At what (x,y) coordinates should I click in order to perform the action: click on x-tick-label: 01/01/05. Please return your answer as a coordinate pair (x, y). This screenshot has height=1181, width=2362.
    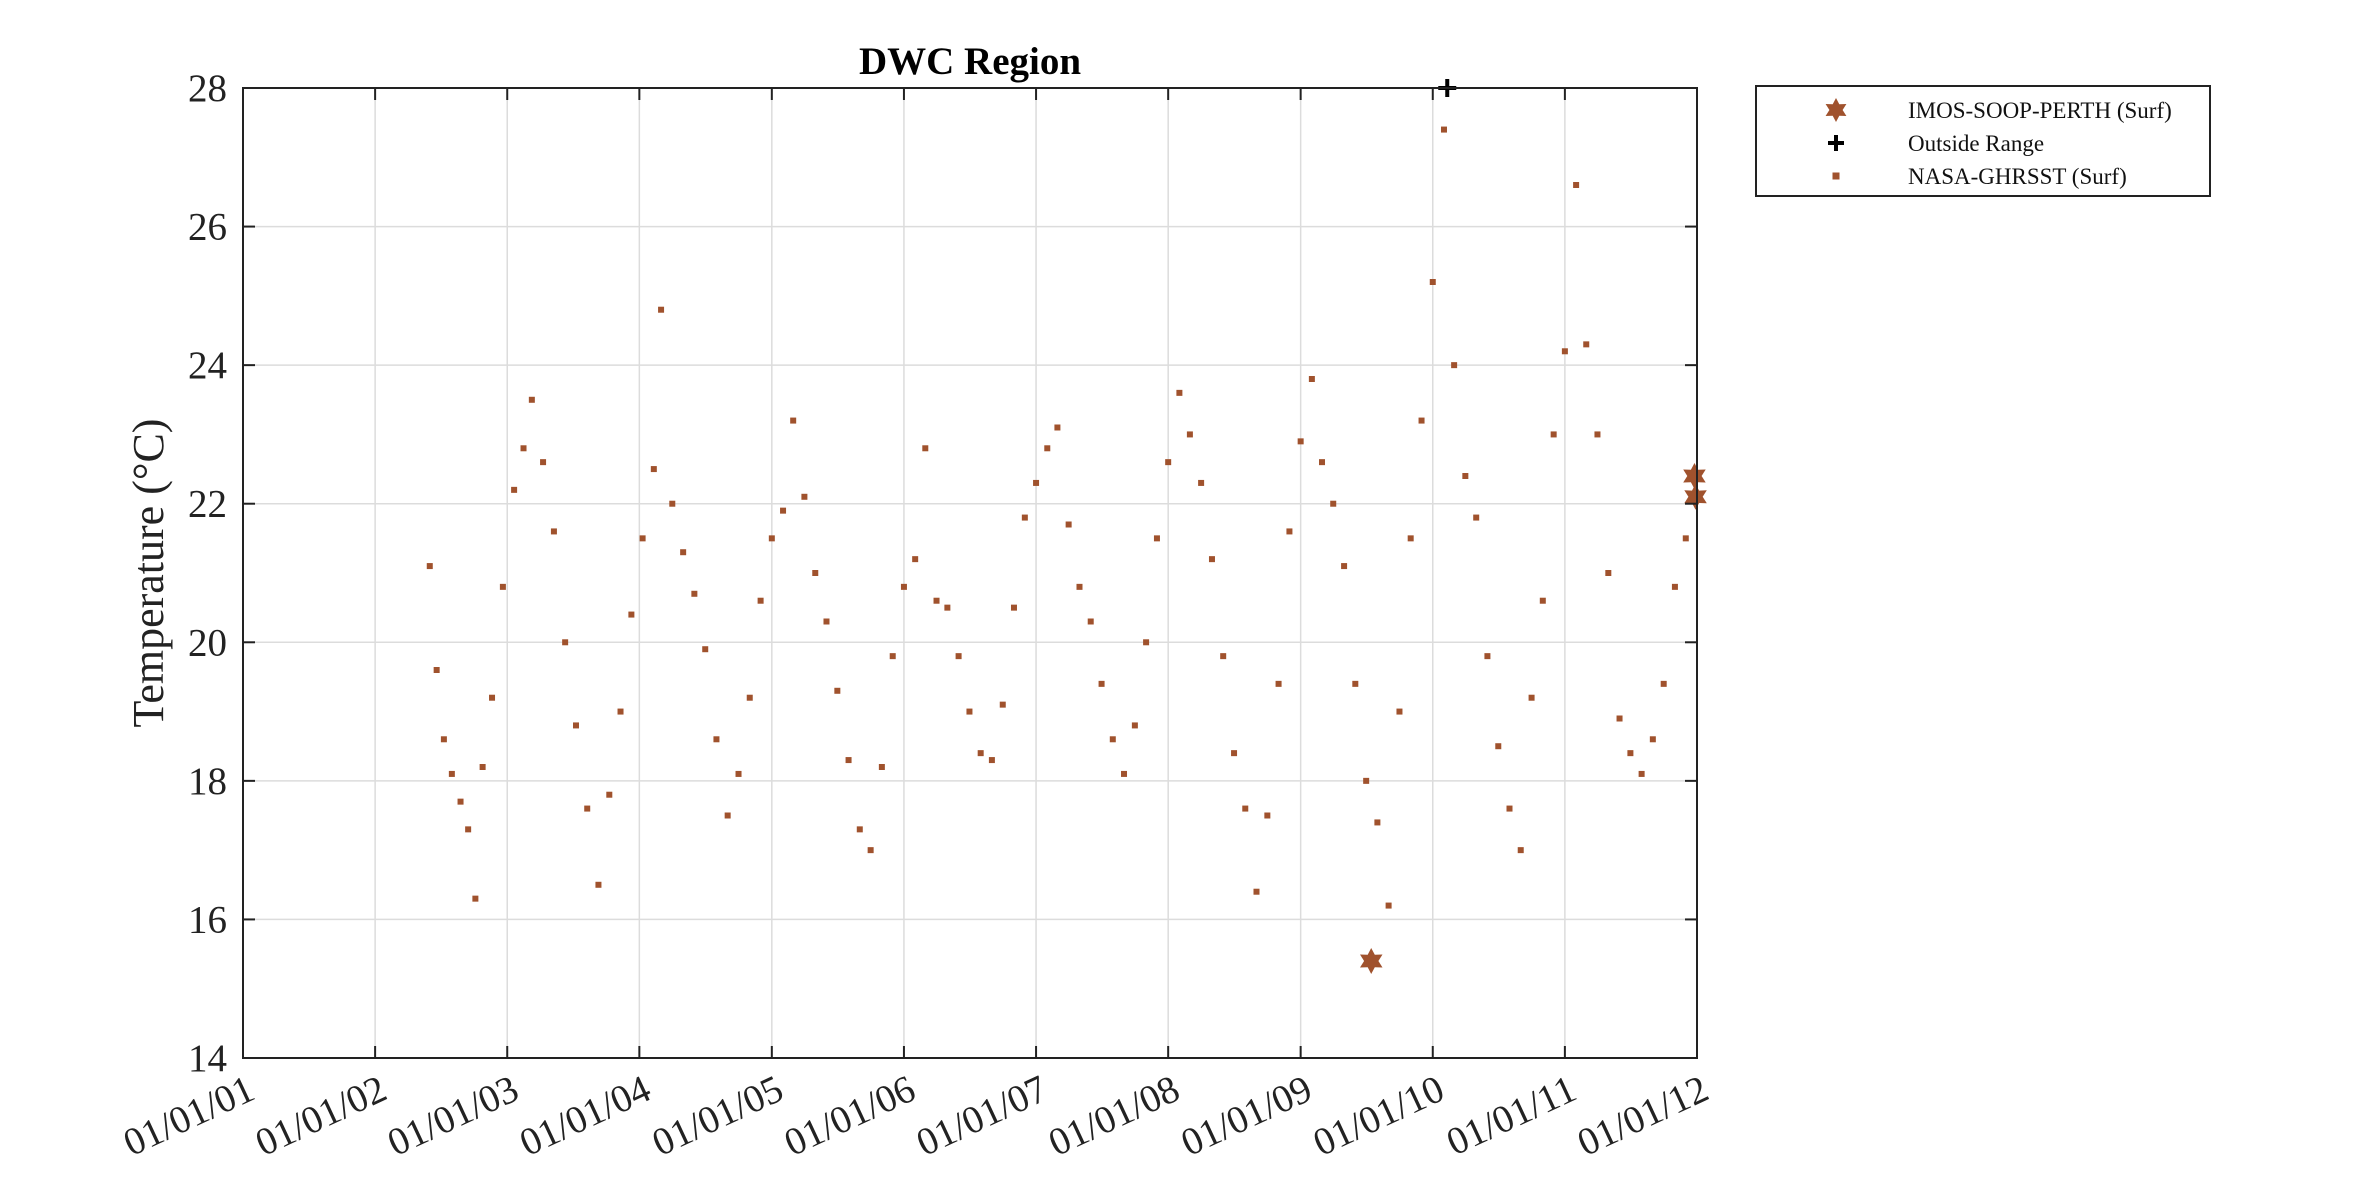
    Looking at the image, I should click on (718, 1116).